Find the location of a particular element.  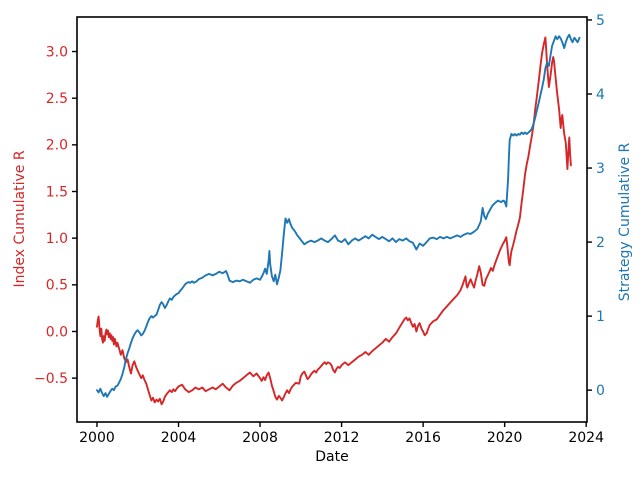

x-tick-label: 2020 is located at coordinates (505, 438).